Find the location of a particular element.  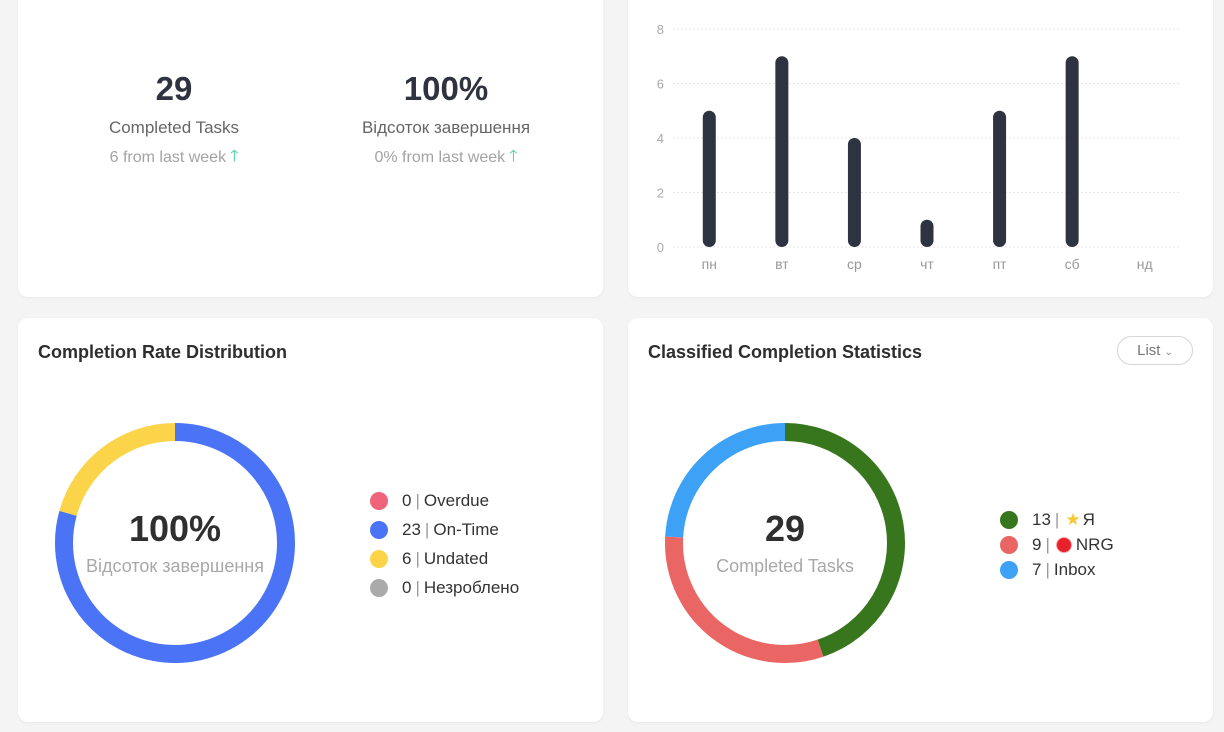

bar-пн is located at coordinates (709, 178).